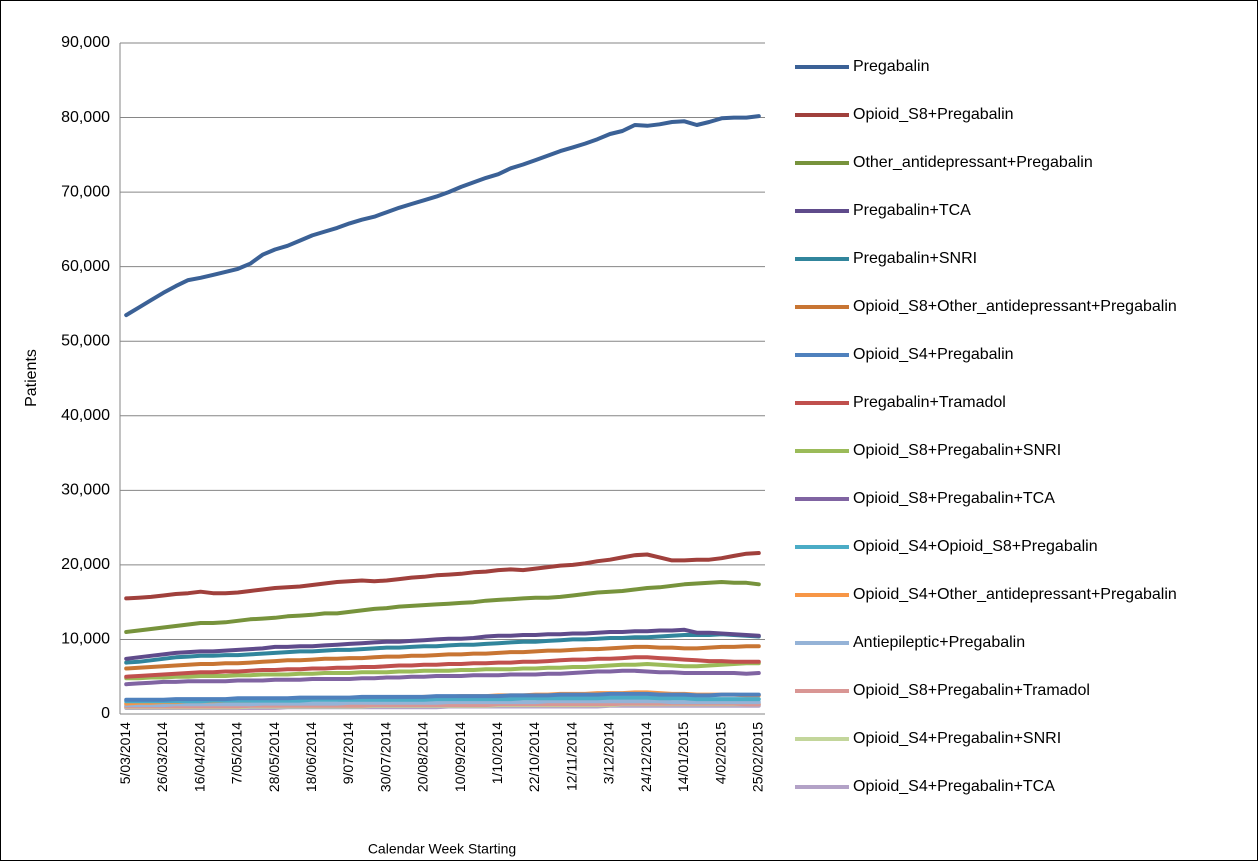 The height and width of the screenshot is (861, 1258). What do you see at coordinates (939, 642) in the screenshot?
I see `legend-label: Antiepileptic+Pregabalin` at bounding box center [939, 642].